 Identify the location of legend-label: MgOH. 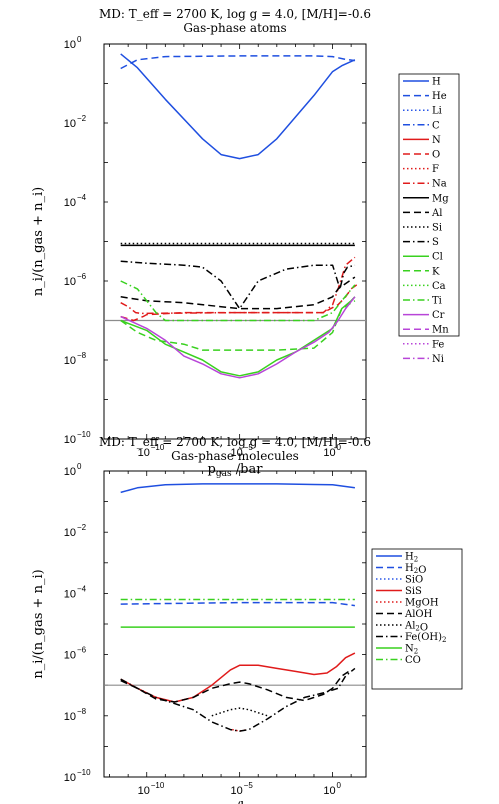
(422, 603).